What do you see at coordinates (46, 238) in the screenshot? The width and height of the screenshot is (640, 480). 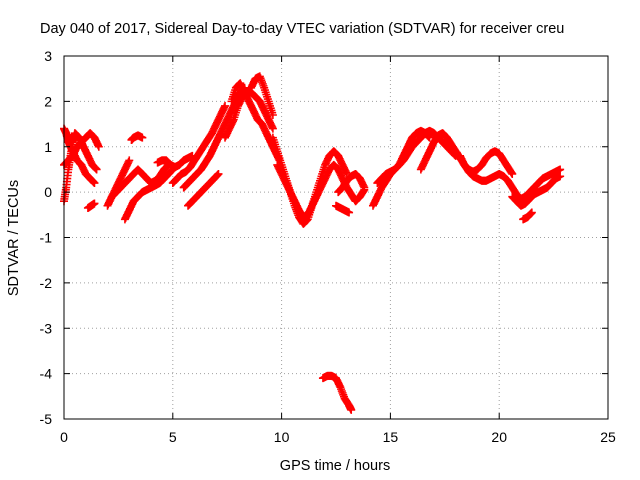 I see `y-tick-label: -1` at bounding box center [46, 238].